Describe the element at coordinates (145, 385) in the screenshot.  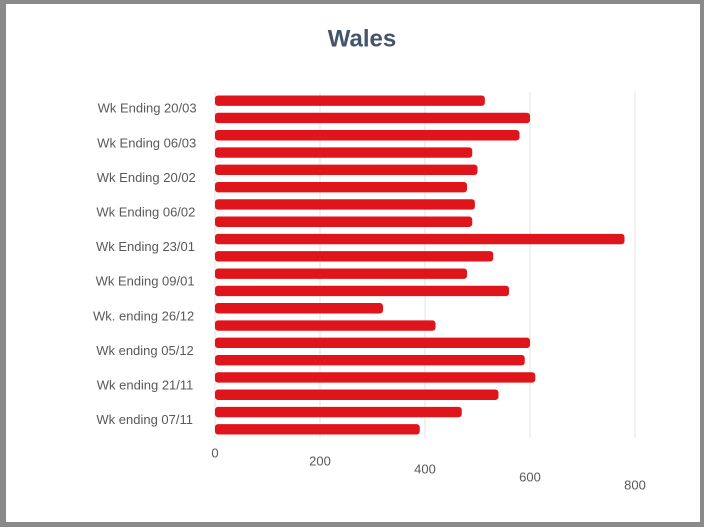
I see `y-tick-label: Wk ending 21/11` at that location.